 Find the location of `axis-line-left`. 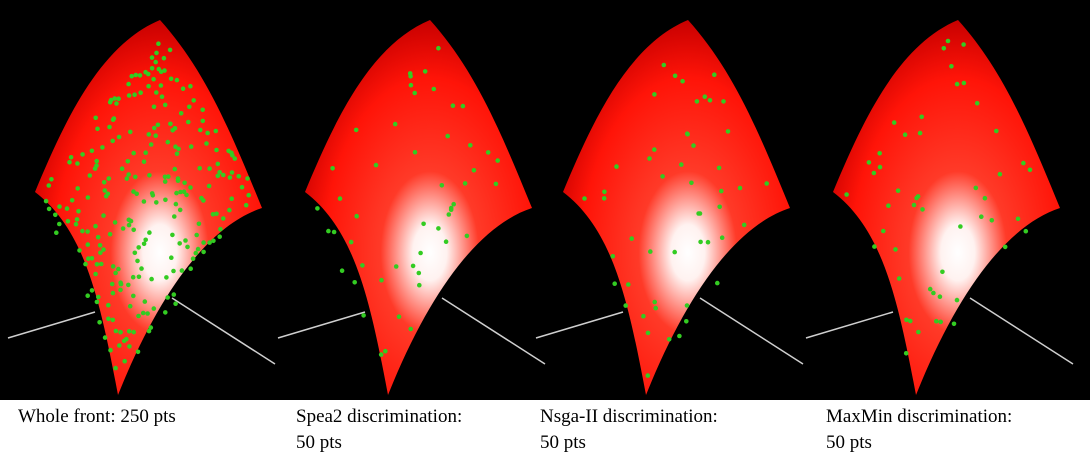

axis-line-left is located at coordinates (849, 325).